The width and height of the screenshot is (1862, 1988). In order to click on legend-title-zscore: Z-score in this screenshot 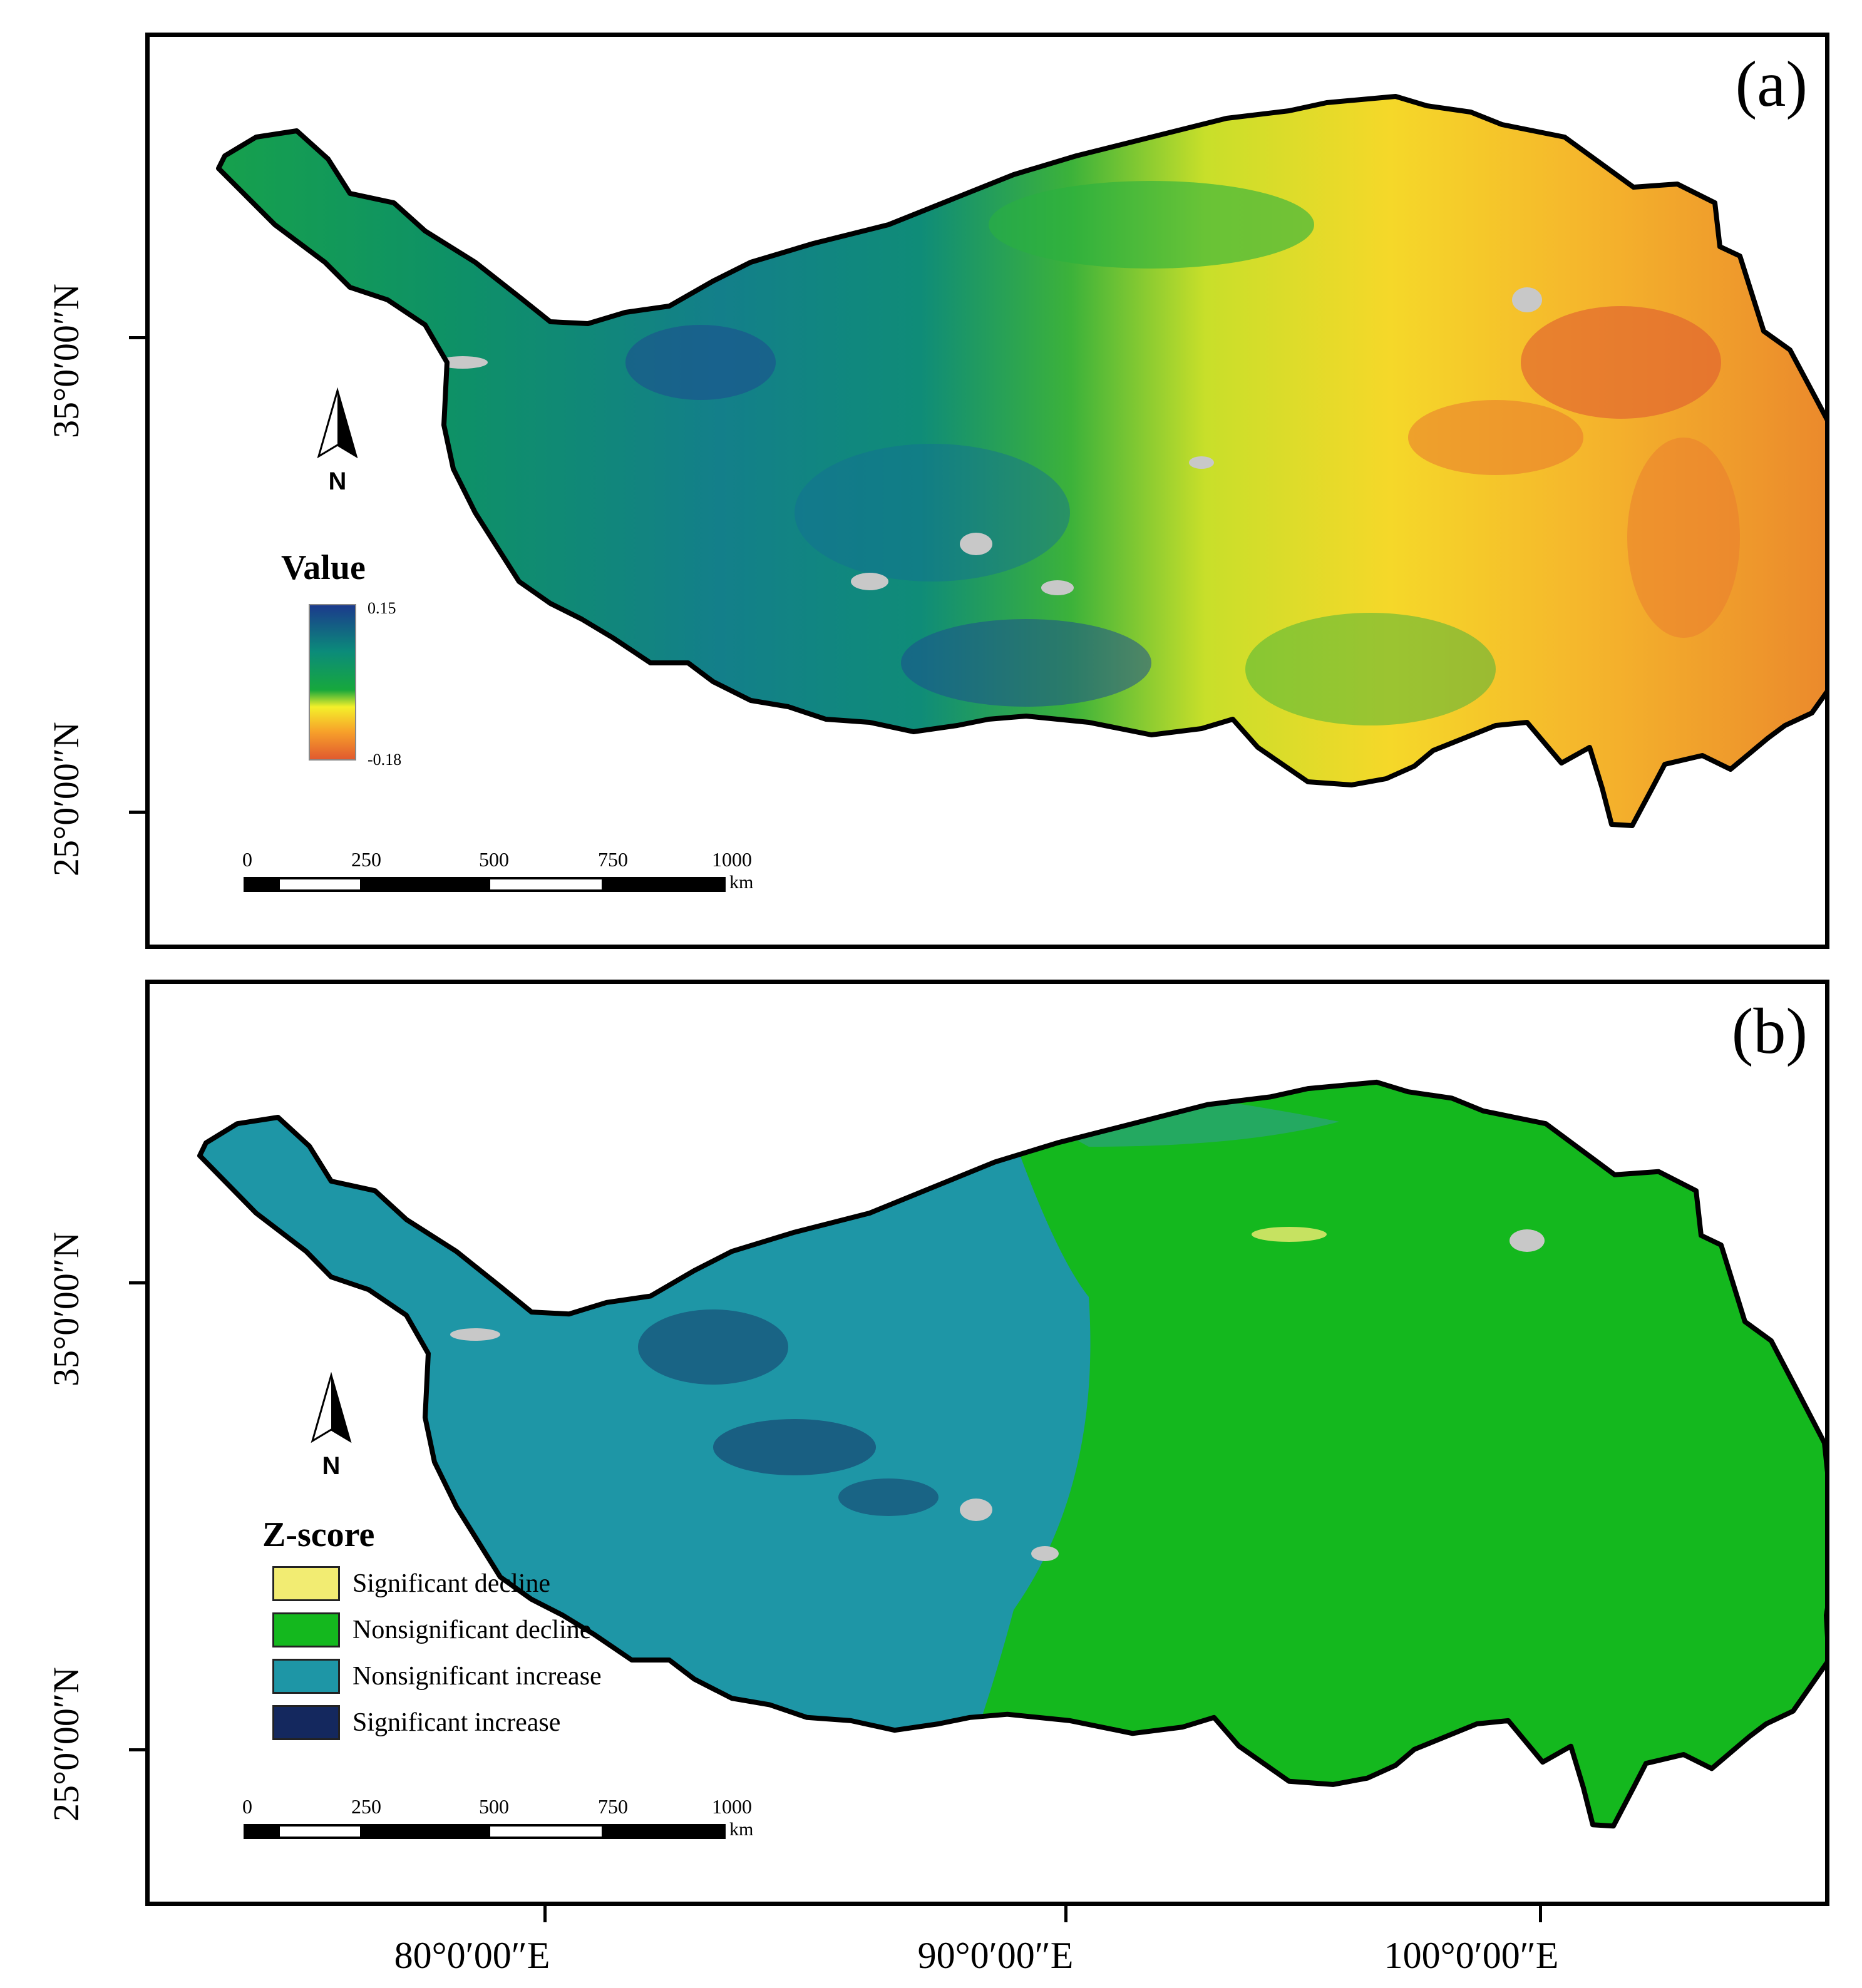, I will do `click(318, 1534)`.